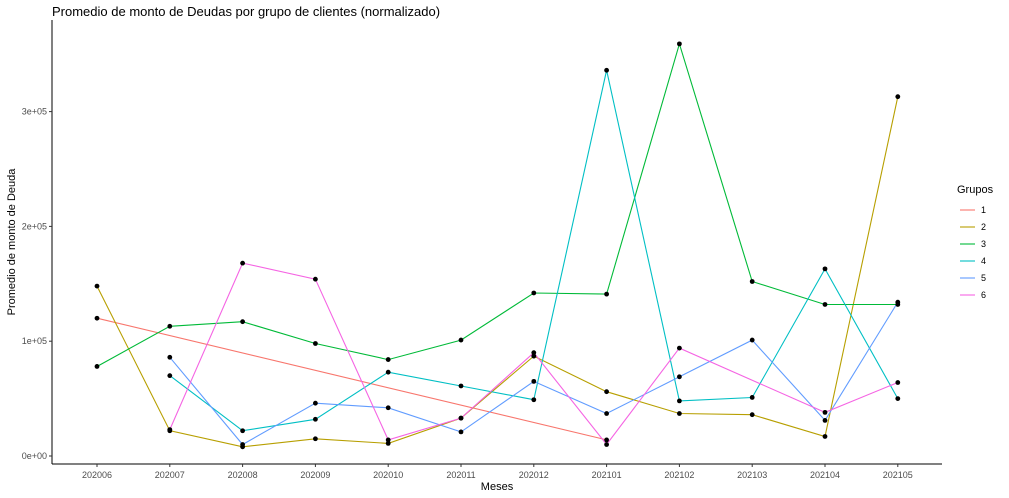 This screenshot has height=498, width=1009. Describe the element at coordinates (983, 244) in the screenshot. I see `legend-label-3: 3` at that location.